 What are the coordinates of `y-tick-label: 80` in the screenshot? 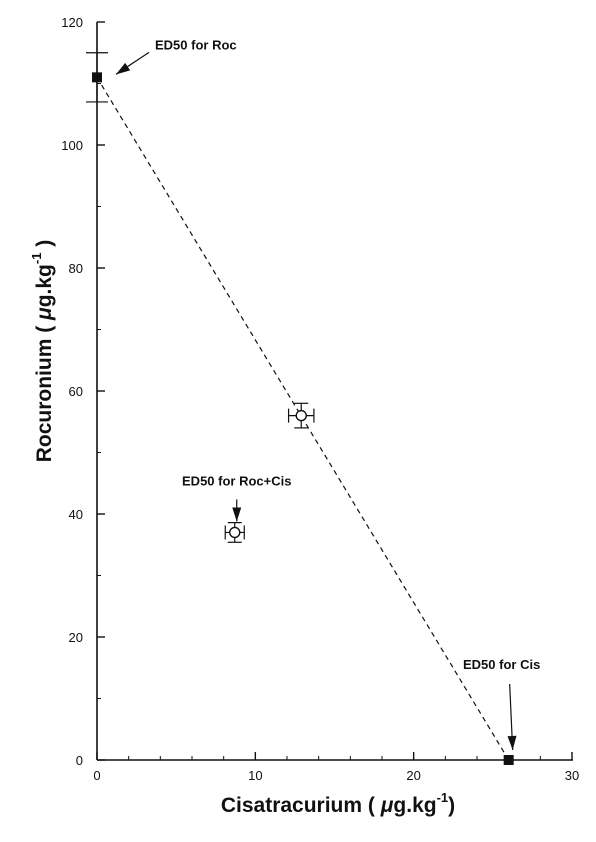 It's located at (76, 268).